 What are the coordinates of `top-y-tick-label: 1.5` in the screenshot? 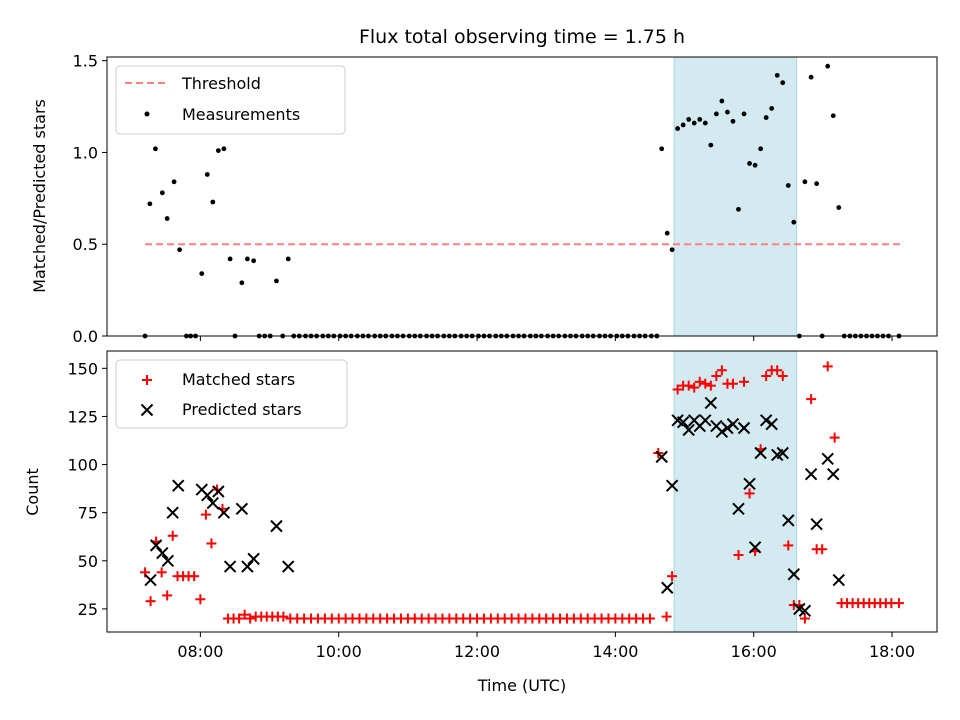 It's located at (85, 61).